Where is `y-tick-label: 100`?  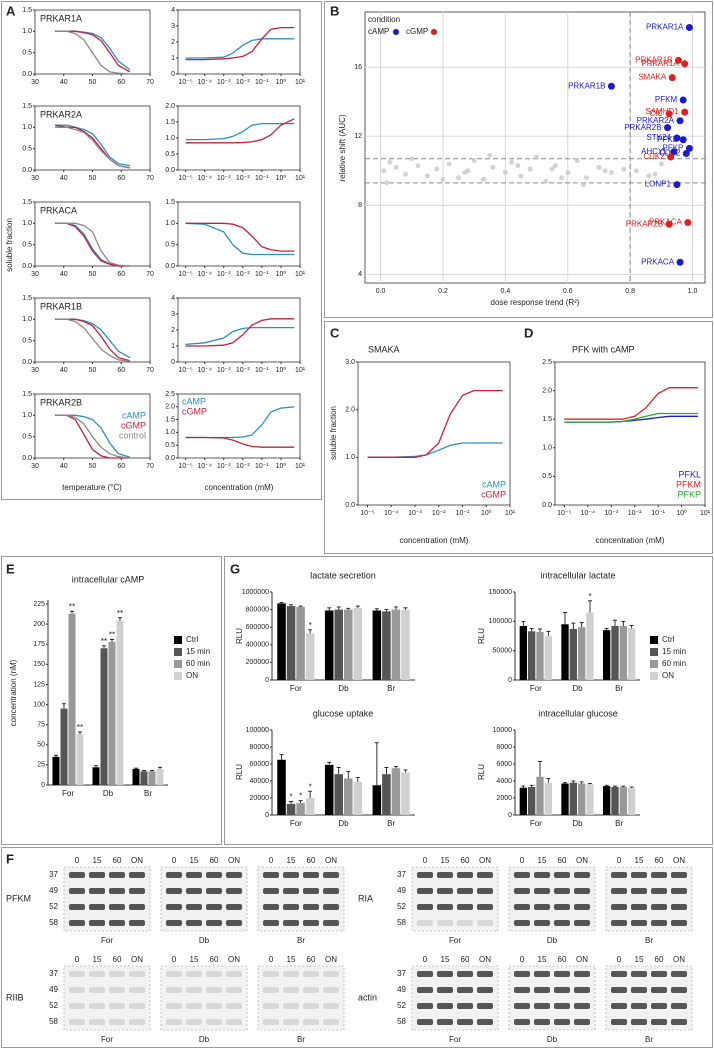 y-tick-label: 100 is located at coordinates (39, 704).